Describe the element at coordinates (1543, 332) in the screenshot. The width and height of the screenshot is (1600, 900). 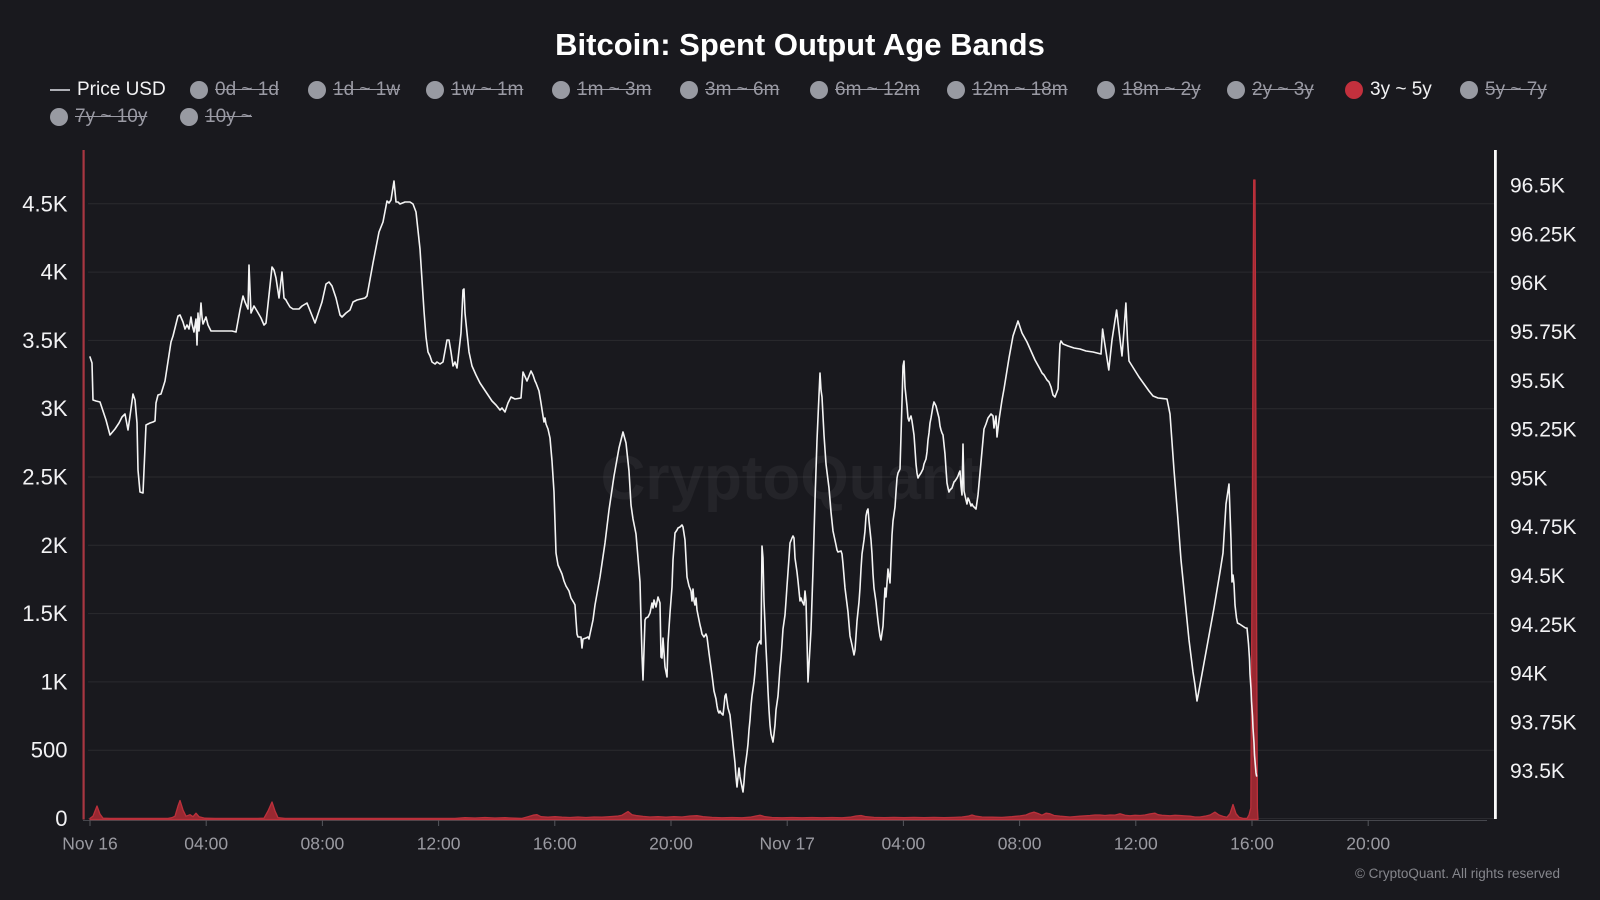
I see `svg-text: 95.75K` at that location.